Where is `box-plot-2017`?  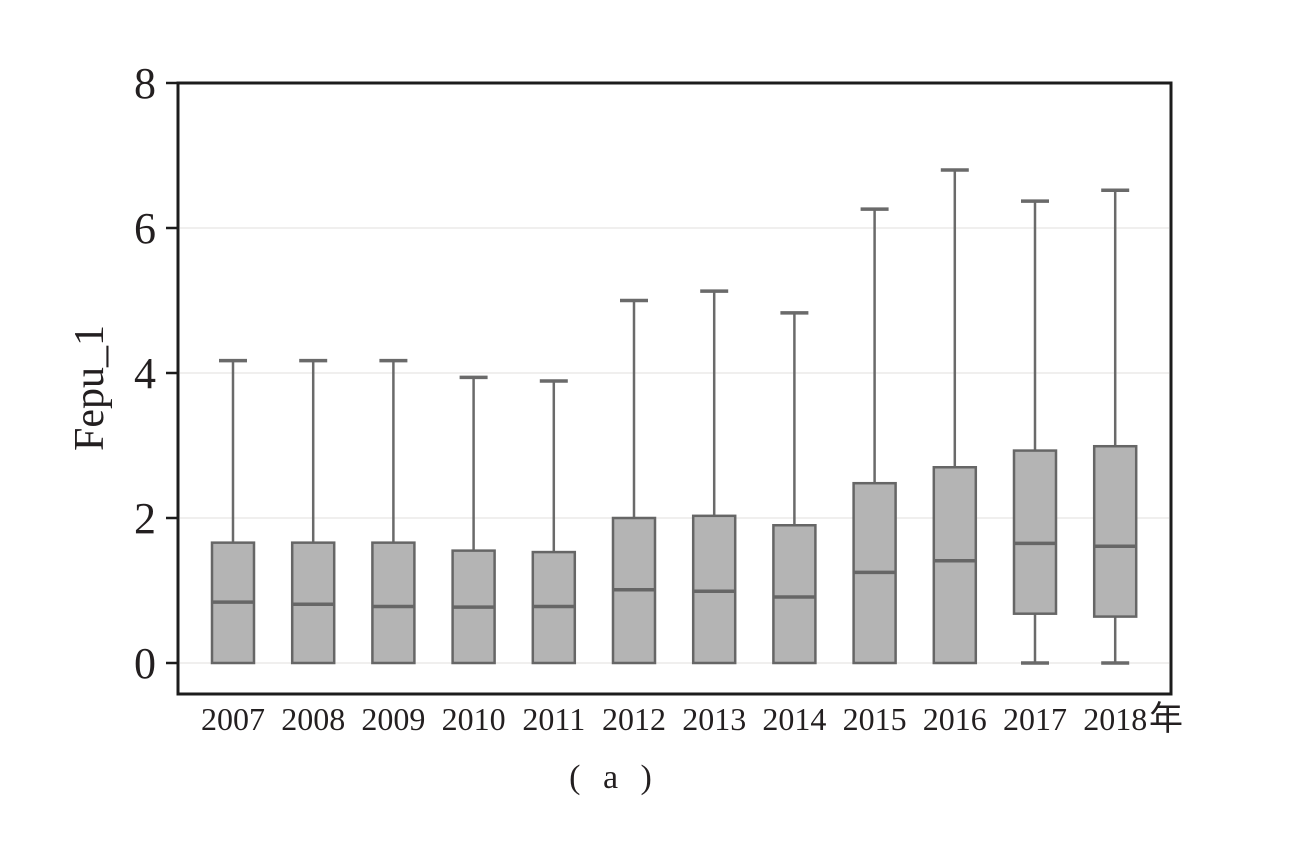
box-plot-2017 is located at coordinates (1035, 432).